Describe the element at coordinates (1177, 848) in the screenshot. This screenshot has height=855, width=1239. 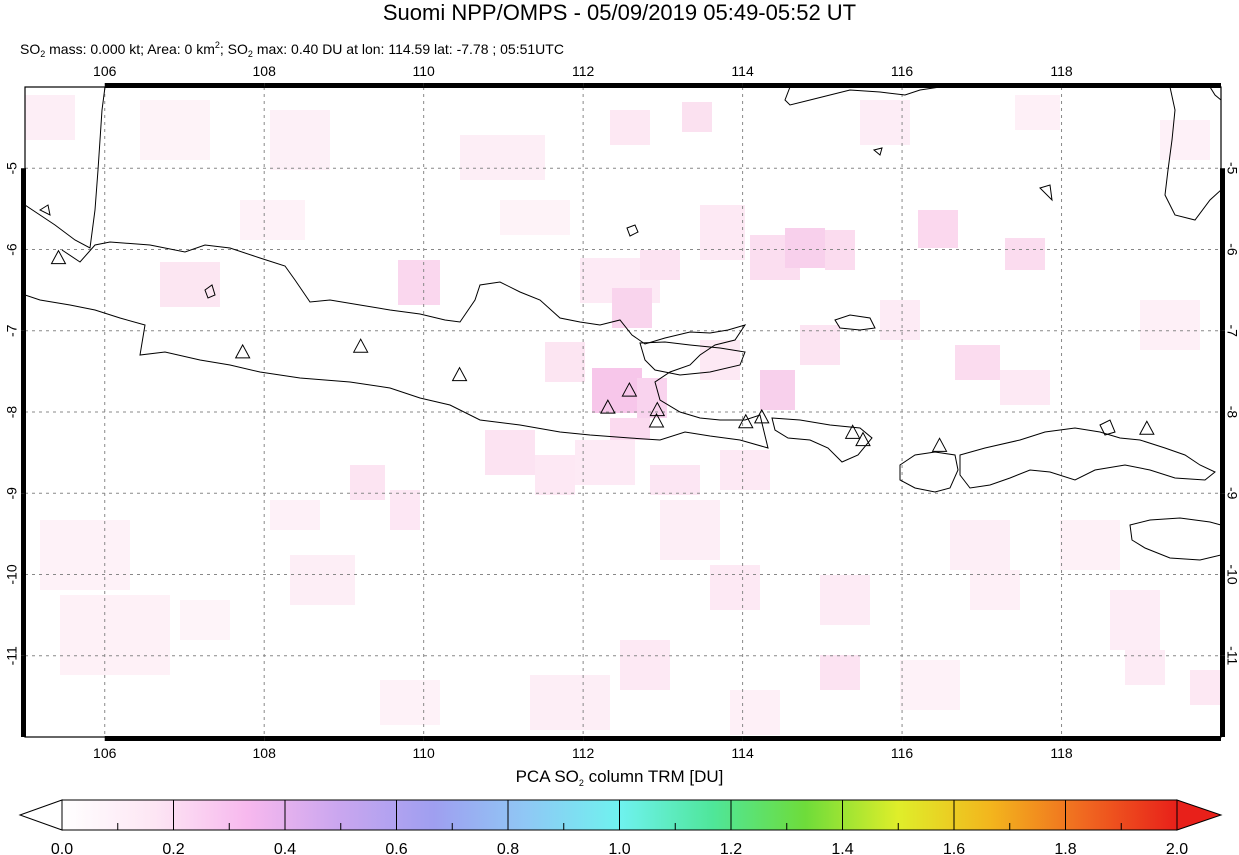
I see `colorbar-tick-label: 2.0` at that location.